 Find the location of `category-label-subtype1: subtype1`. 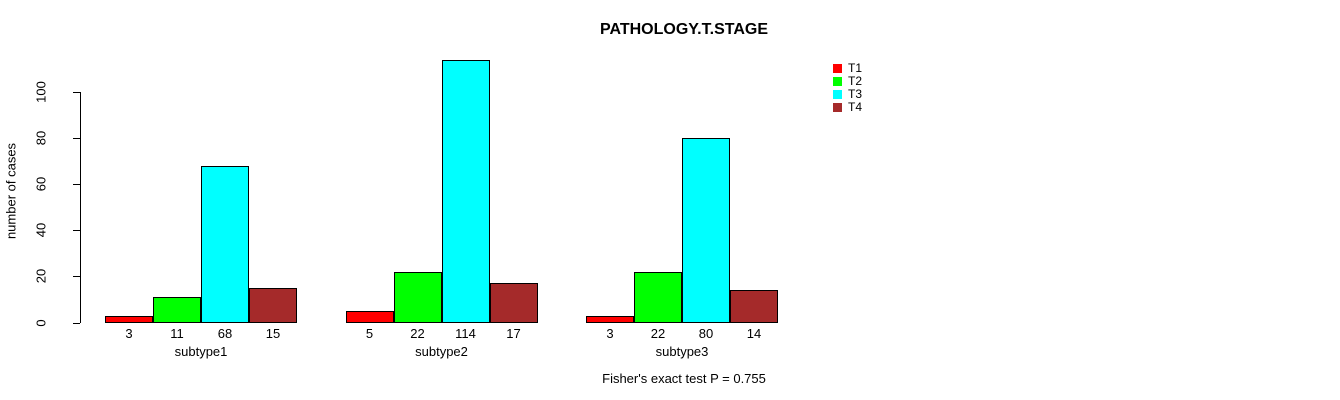

category-label-subtype1: subtype1 is located at coordinates (201, 351).